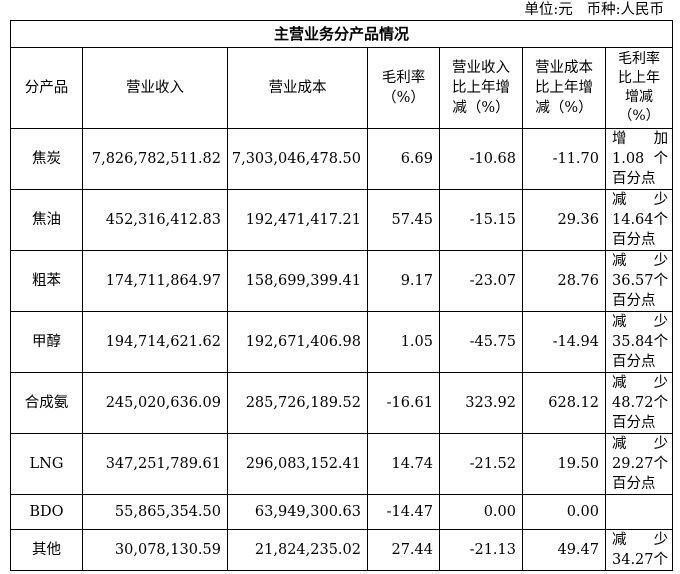  Describe the element at coordinates (403, 78) in the screenshot. I see `header-margin-line: 毛利率` at that location.